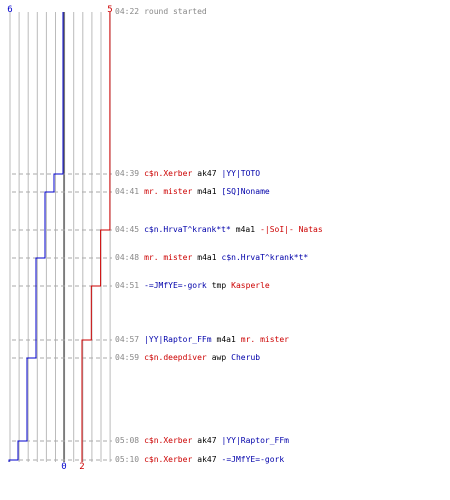 This screenshot has height=500, width=450. What do you see at coordinates (175, 285) in the screenshot?
I see `killer-name: -=JMfYE=-gork` at bounding box center [175, 285].